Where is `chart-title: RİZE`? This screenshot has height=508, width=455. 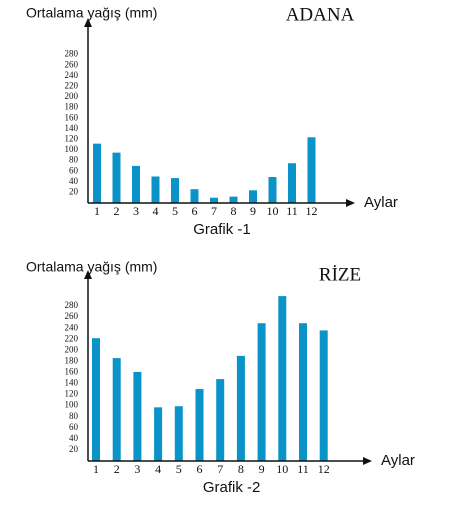 chart-title: RİZE is located at coordinates (340, 274).